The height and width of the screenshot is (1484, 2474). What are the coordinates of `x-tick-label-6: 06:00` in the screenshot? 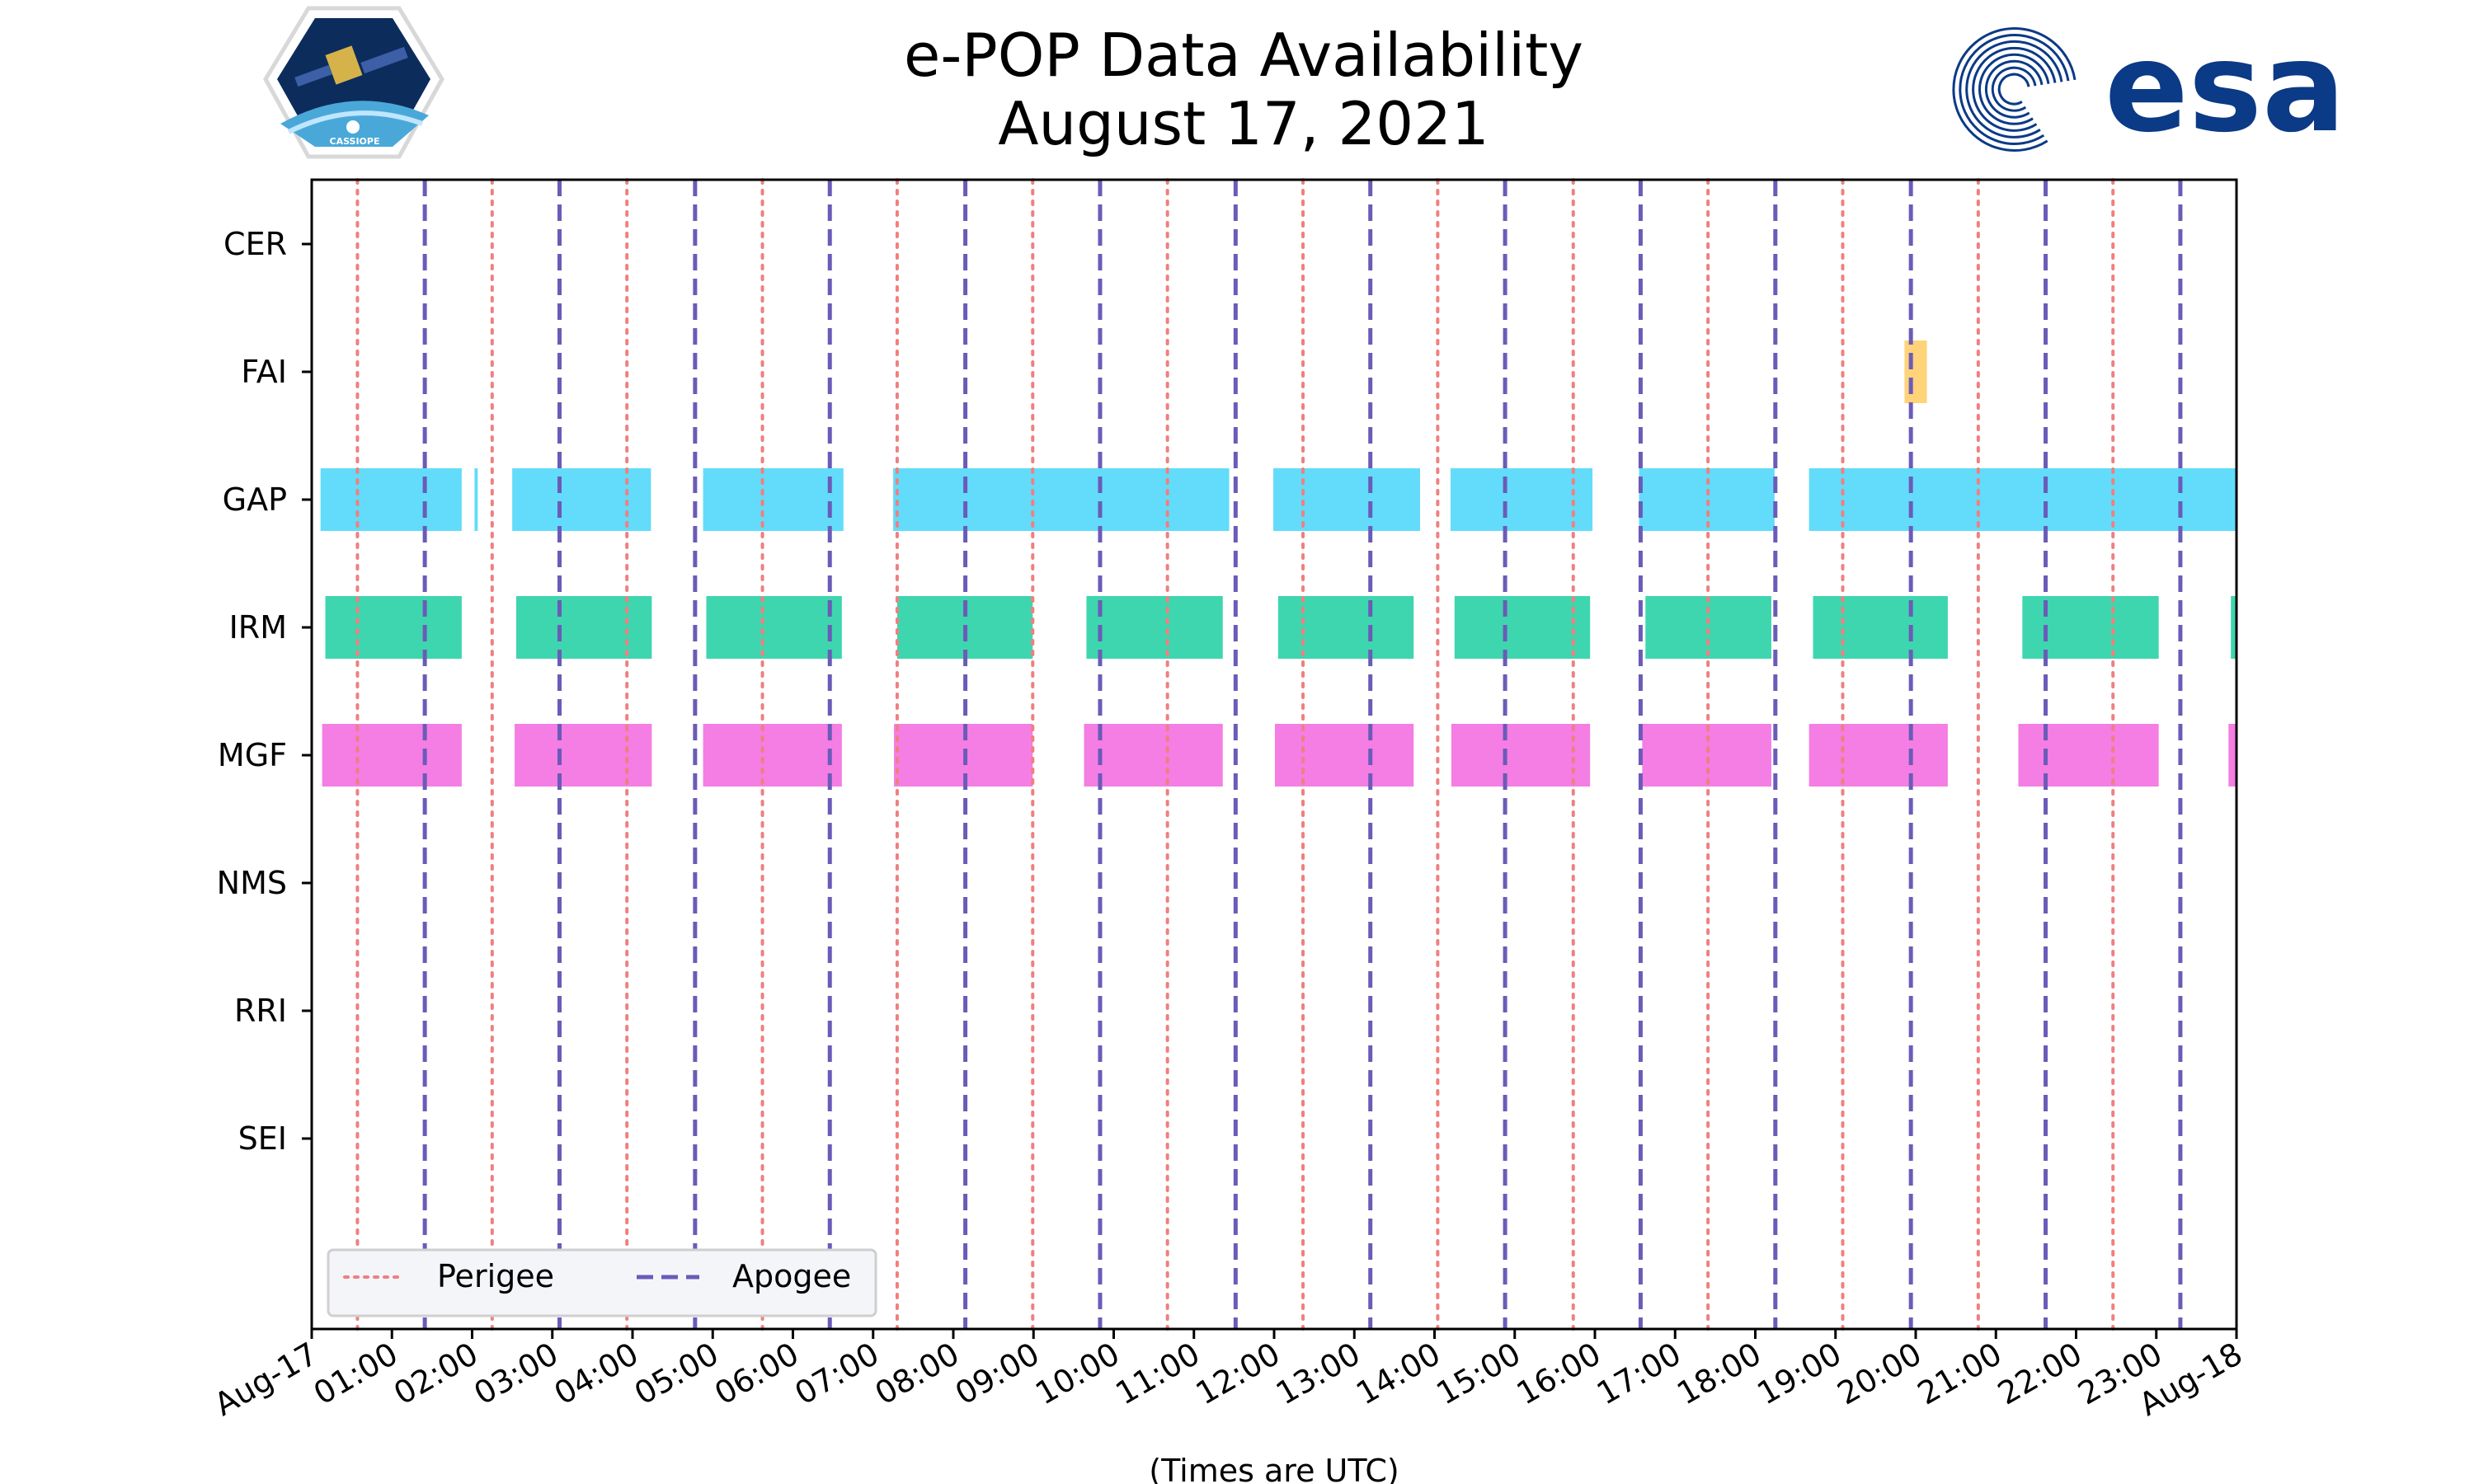 It's located at (756, 1374).